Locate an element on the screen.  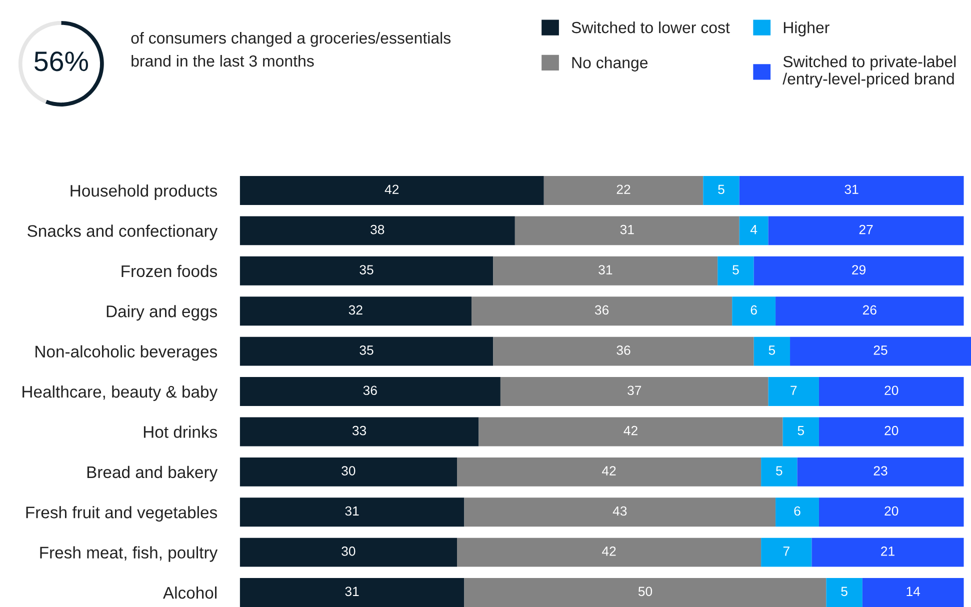
text: of consumers changed a groceries/essentials brand in the last 3 months is located at coordinates (291, 49).